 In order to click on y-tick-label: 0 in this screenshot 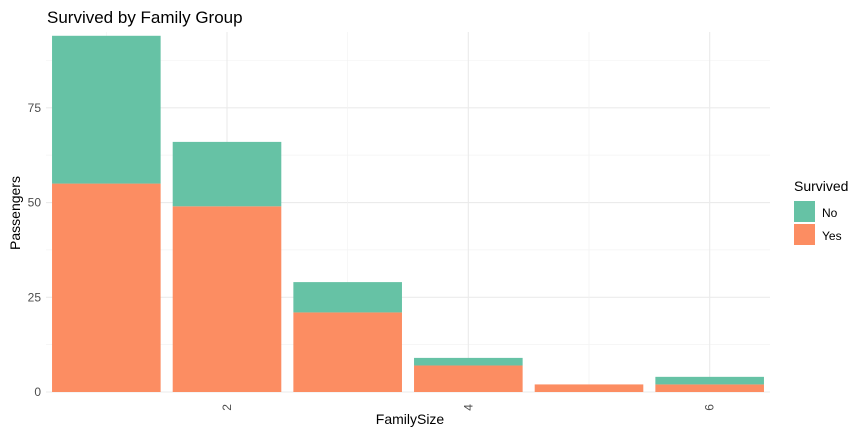, I will do `click(37, 392)`.